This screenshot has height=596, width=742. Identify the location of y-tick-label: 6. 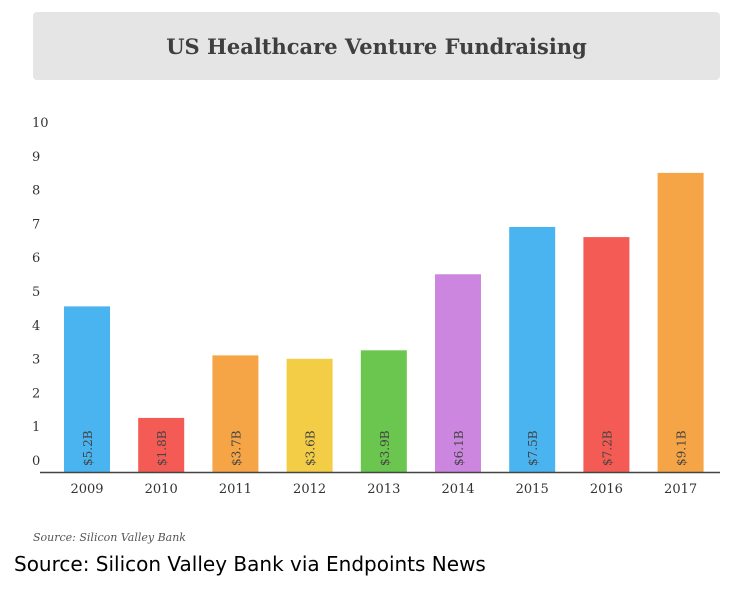
(36, 258).